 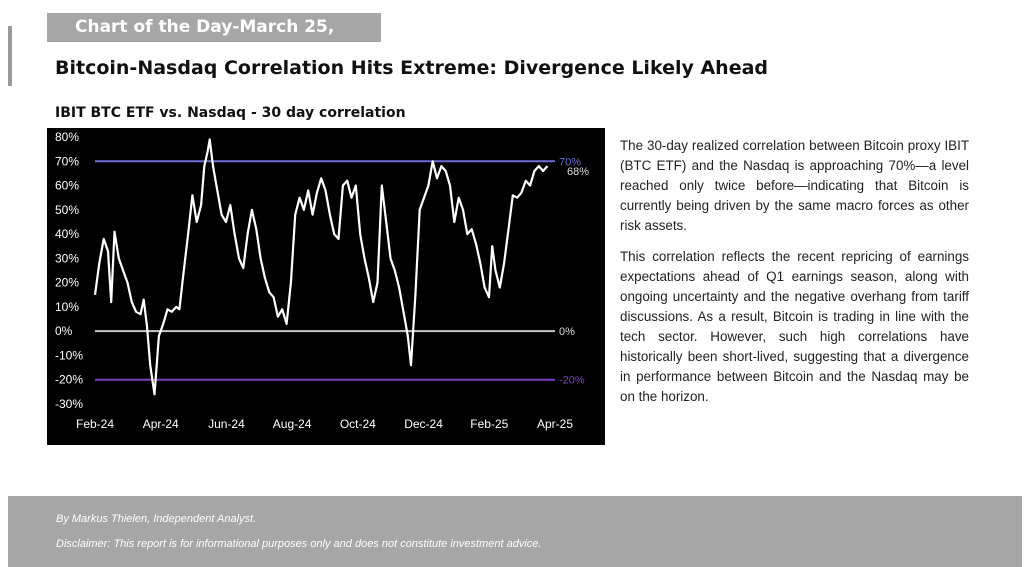 I want to click on reference-line-label: -20%, so click(x=572, y=381).